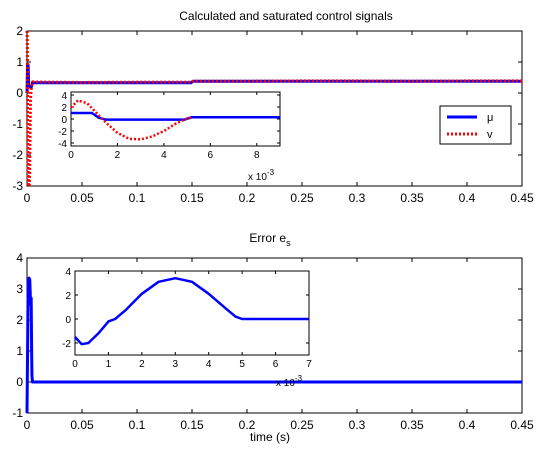 The height and width of the screenshot is (458, 550). I want to click on legend-label-v: v, so click(490, 135).